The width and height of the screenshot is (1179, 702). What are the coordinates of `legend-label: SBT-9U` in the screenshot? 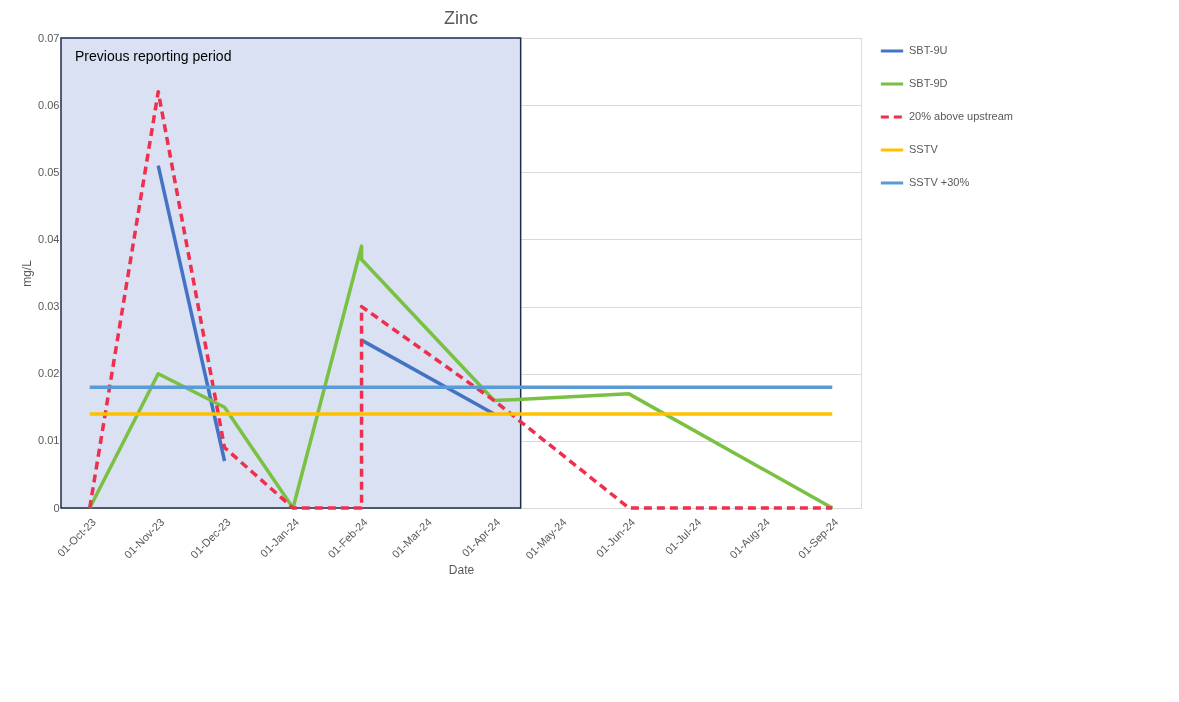 It's located at (928, 50).